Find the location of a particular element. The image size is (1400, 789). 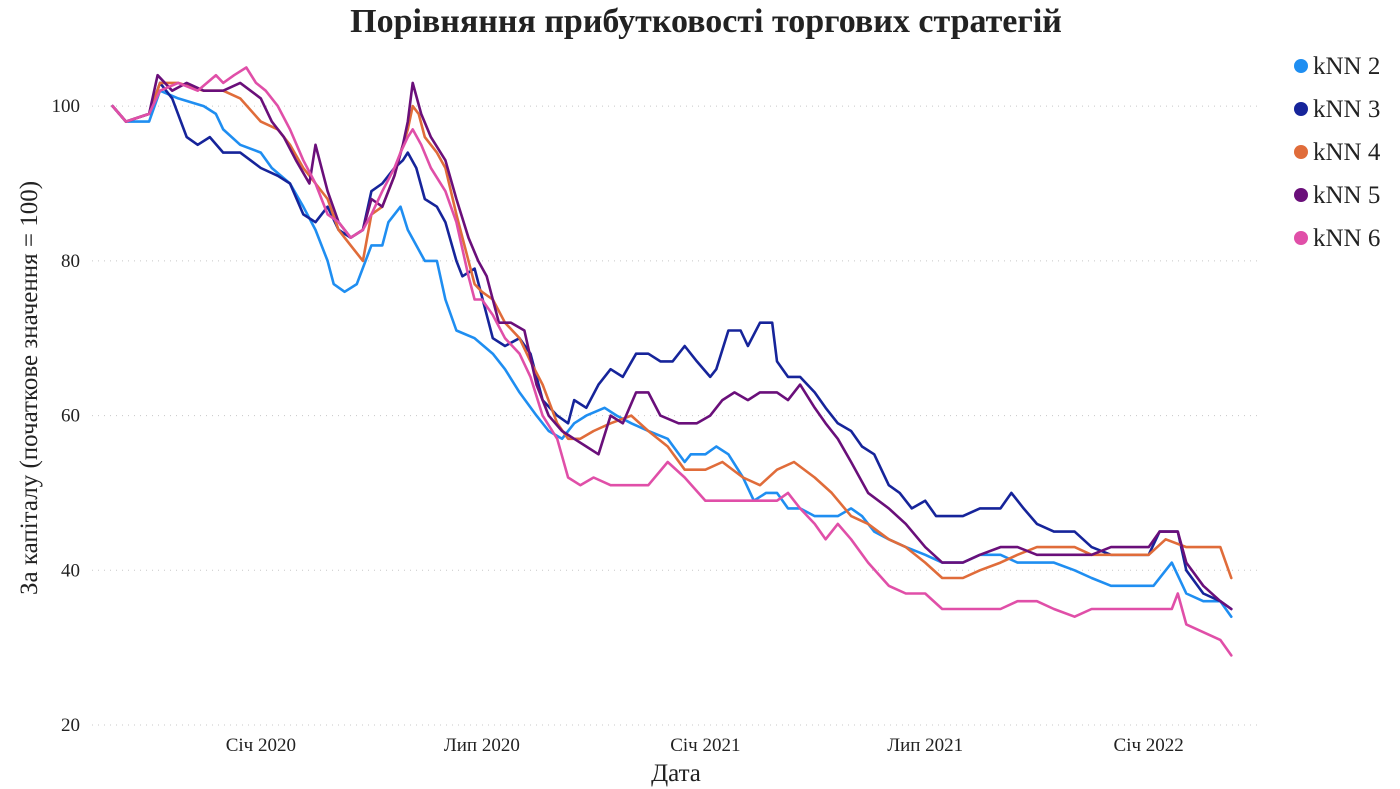

legend-item-knn-2: kNN 2 is located at coordinates (1337, 66).